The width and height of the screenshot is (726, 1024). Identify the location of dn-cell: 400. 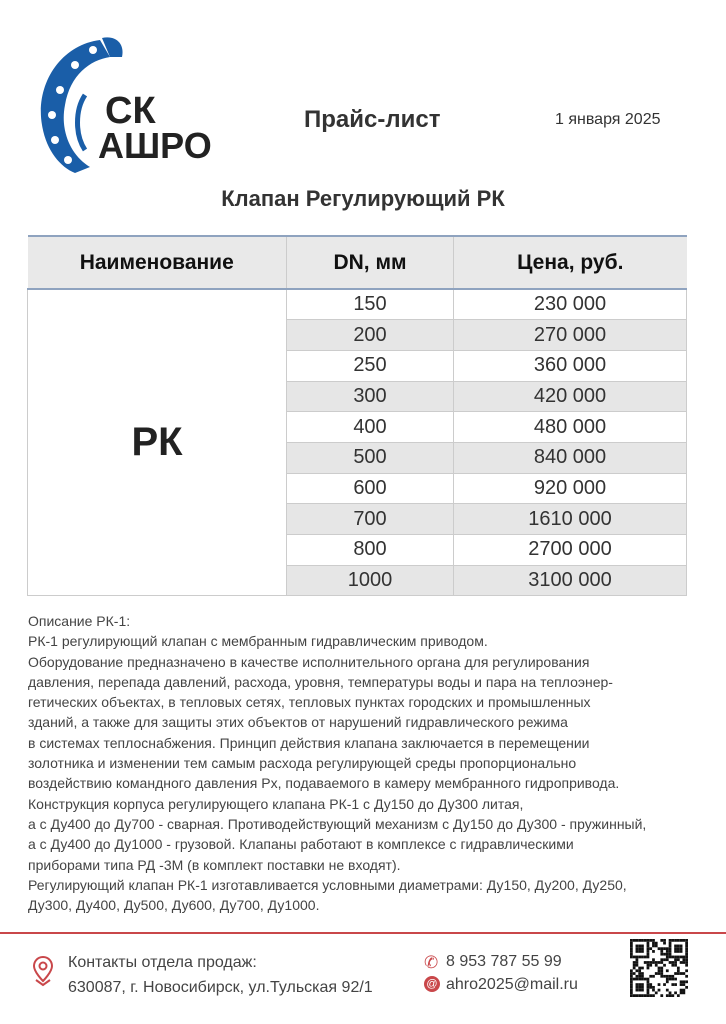
(370, 427).